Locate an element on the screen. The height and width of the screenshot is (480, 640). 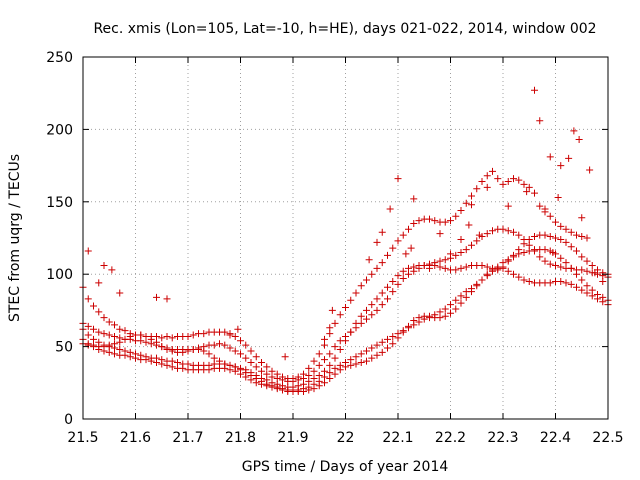
x-tick-label: 22.5 is located at coordinates (607, 438).